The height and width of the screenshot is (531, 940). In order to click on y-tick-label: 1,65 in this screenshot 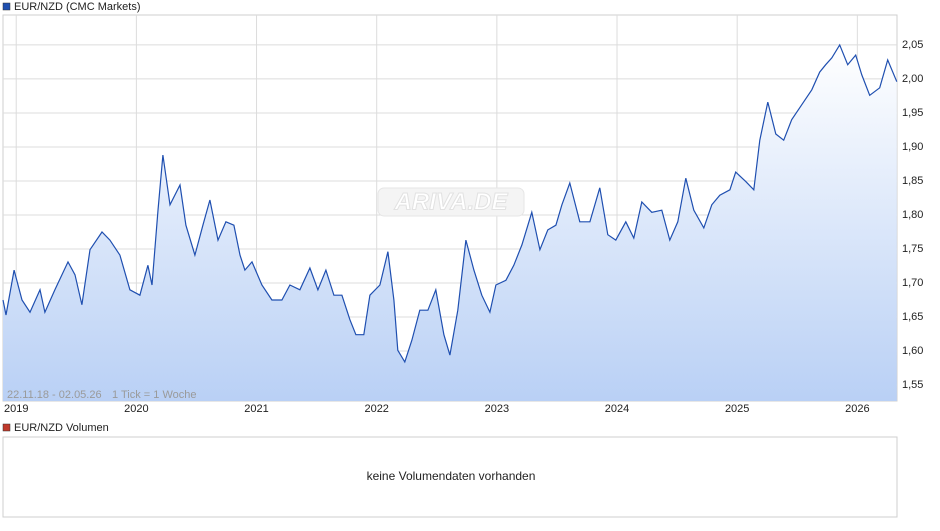, I will do `click(912, 317)`.